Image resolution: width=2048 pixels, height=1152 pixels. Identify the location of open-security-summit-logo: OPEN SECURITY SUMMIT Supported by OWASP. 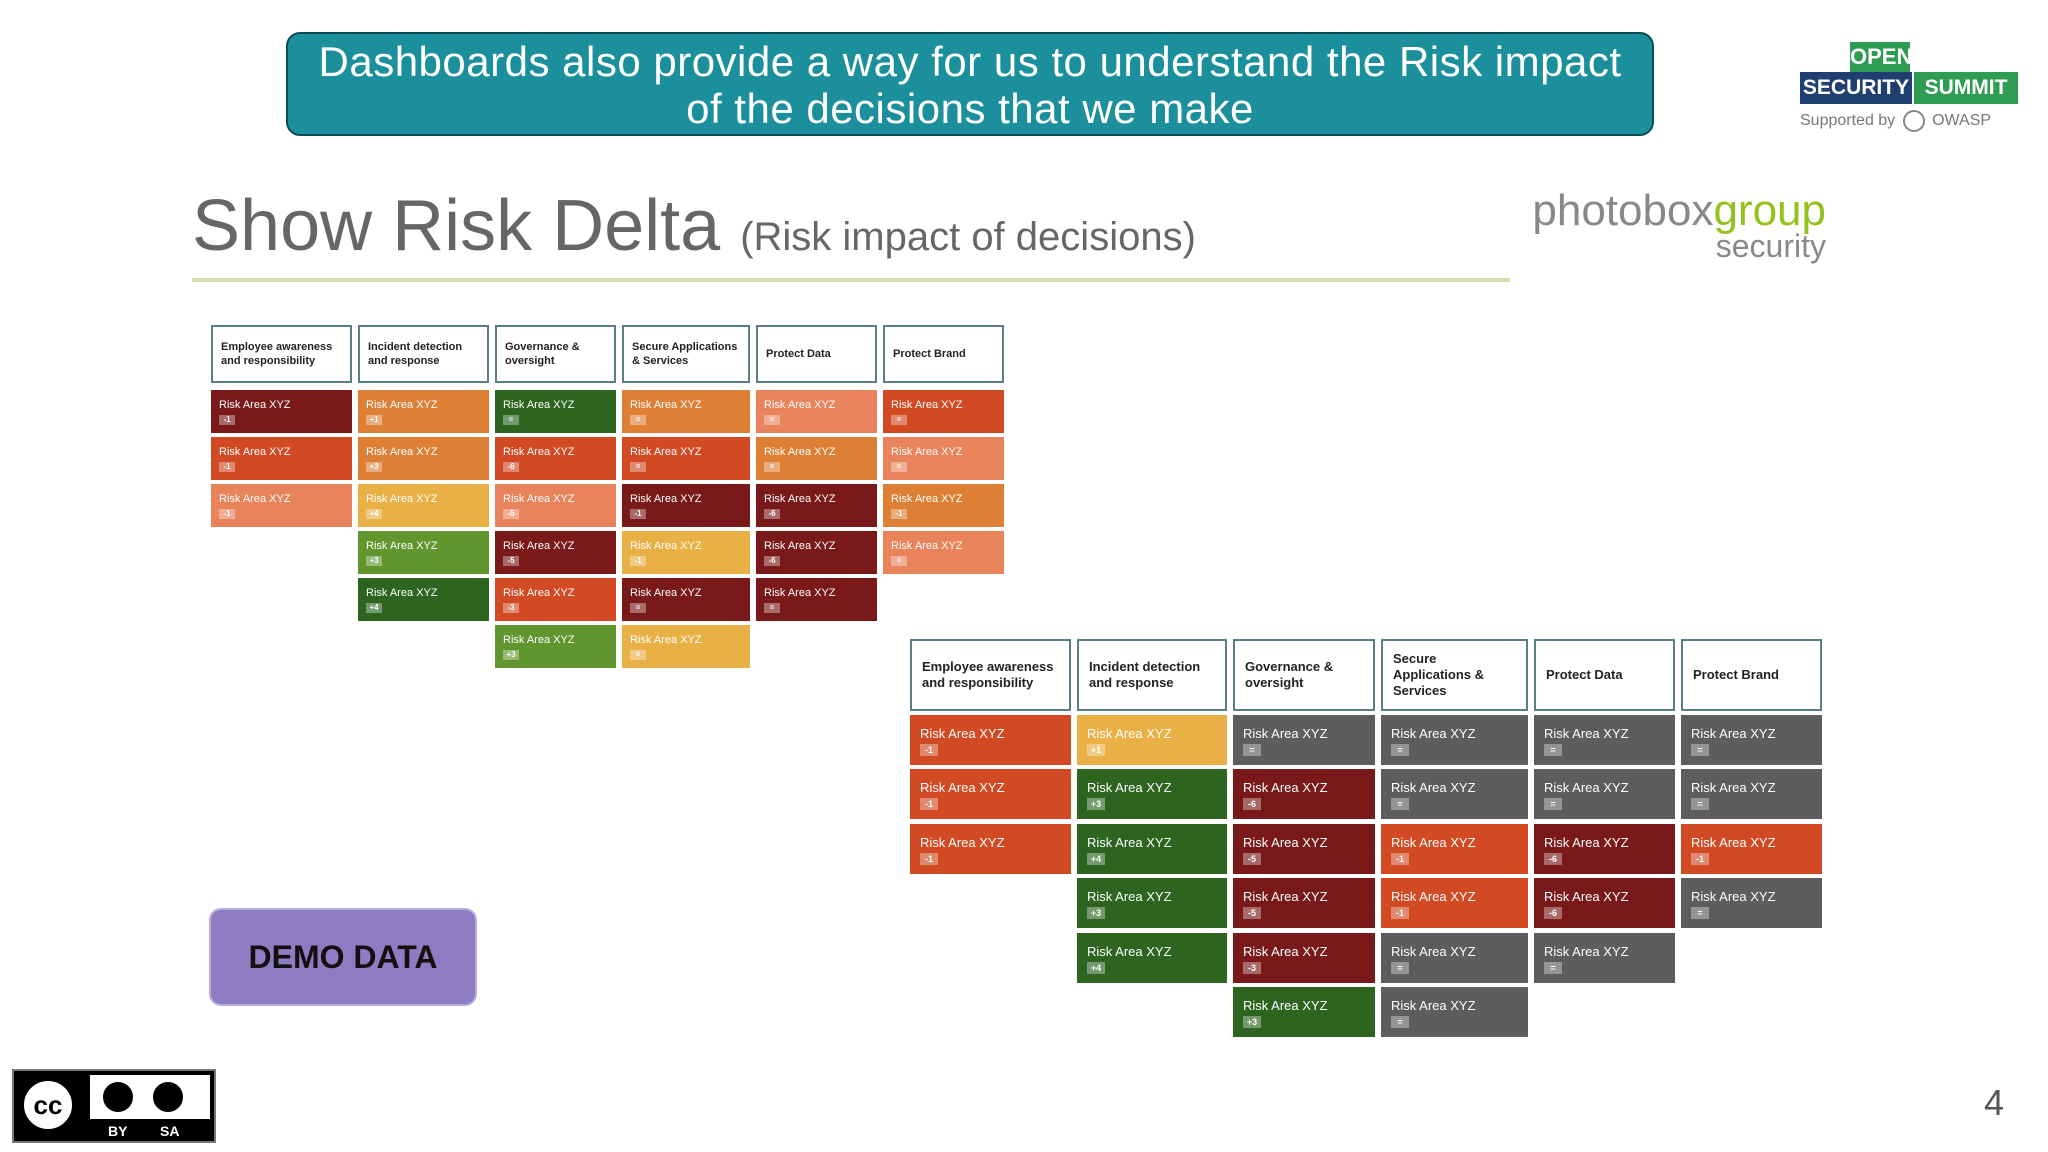
(1912, 83).